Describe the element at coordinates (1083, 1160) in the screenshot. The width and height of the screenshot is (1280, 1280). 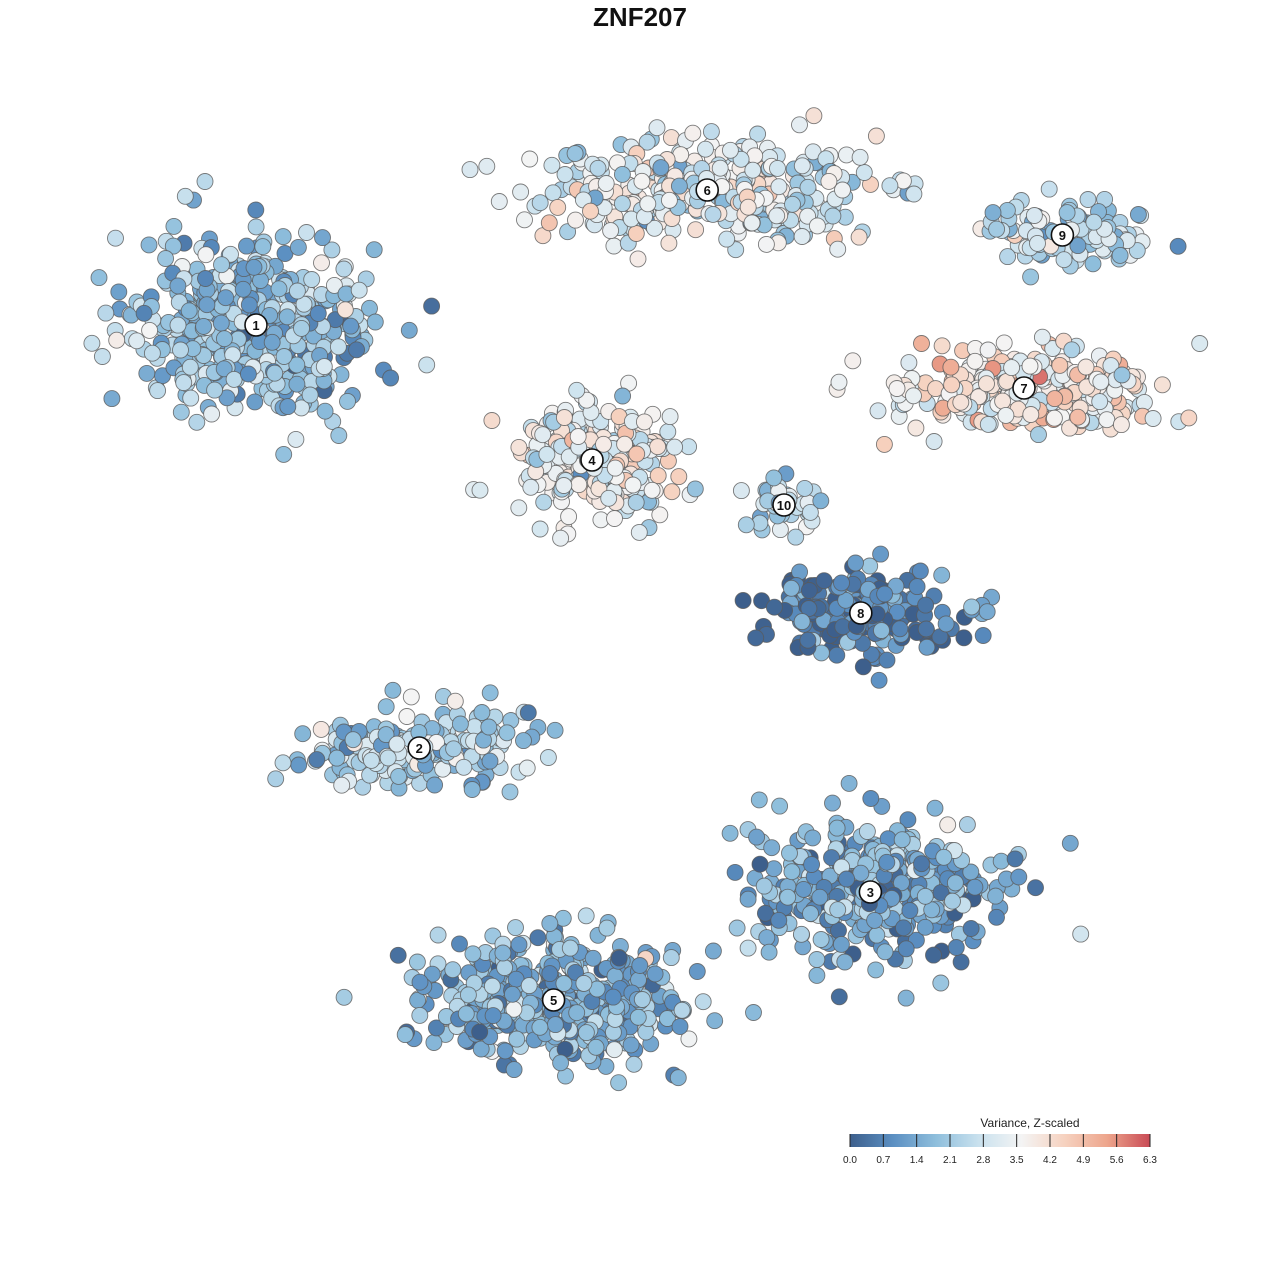
I see `legend-tick-label: 4.9` at that location.